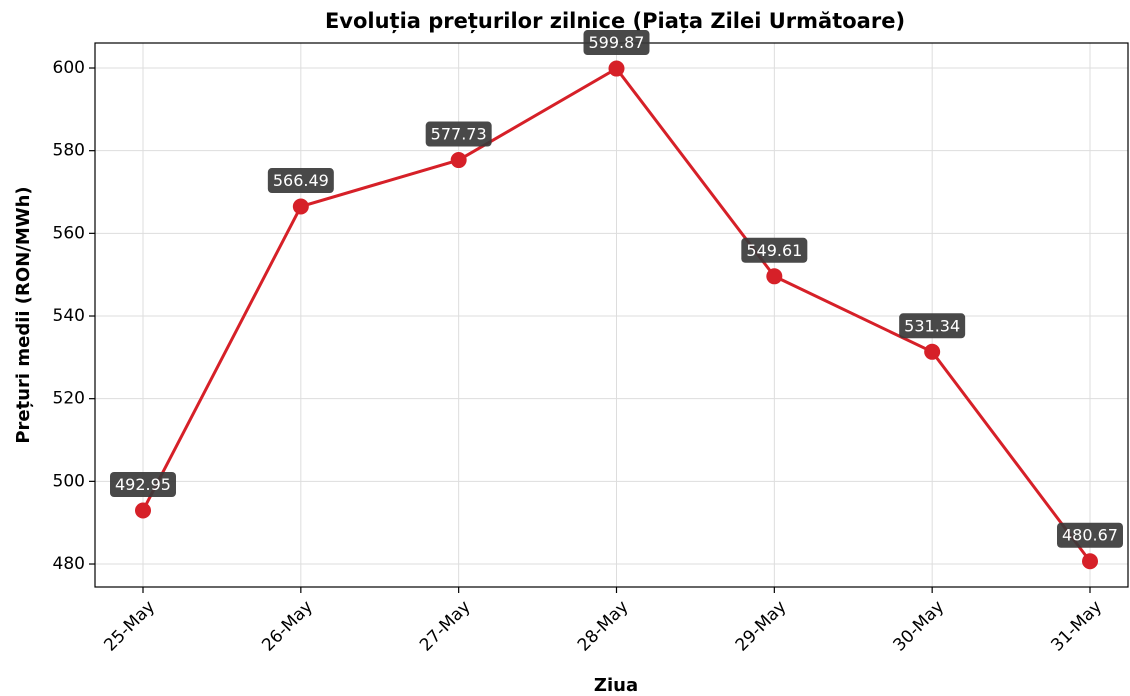  I want to click on value-label-text: 566.49, so click(301, 180).